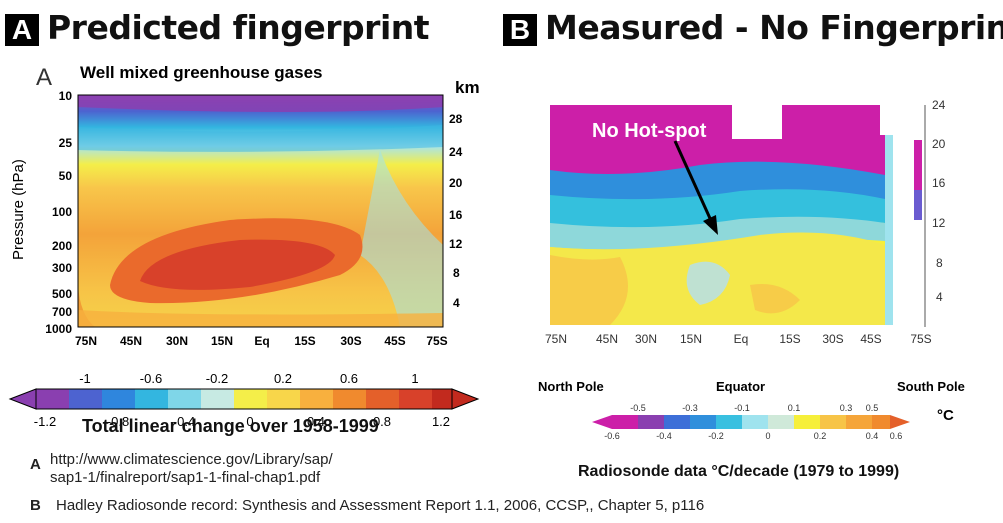 This screenshot has width=1003, height=523. I want to click on panel-b-y2tick-20: 20, so click(939, 144).